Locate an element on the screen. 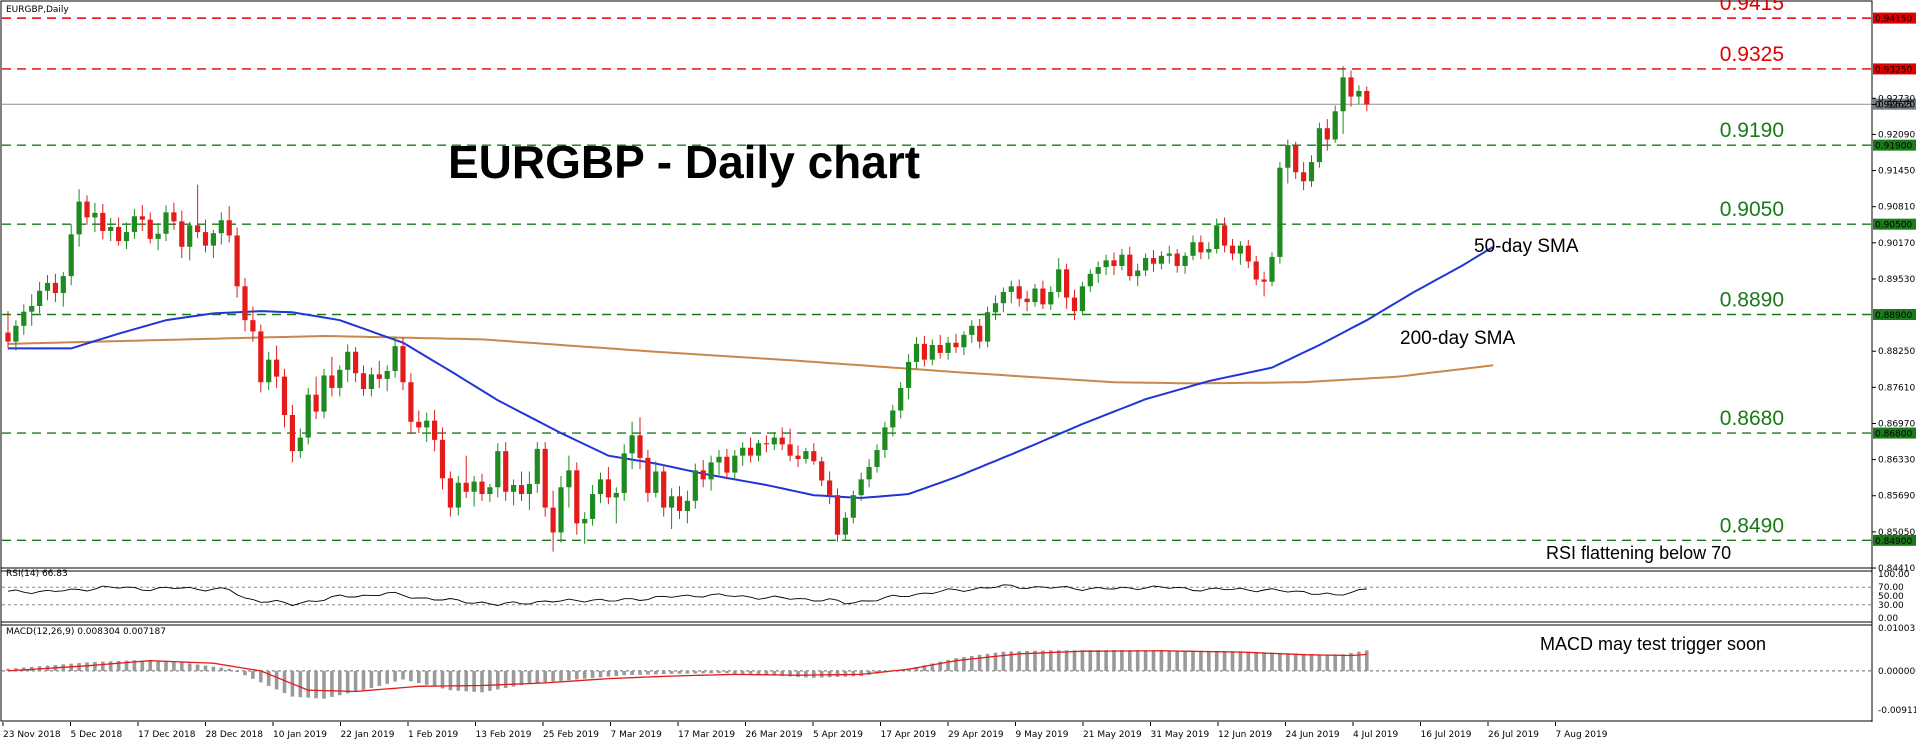 The width and height of the screenshot is (1916, 742). date-label: 13 Feb 2019 is located at coordinates (504, 735).